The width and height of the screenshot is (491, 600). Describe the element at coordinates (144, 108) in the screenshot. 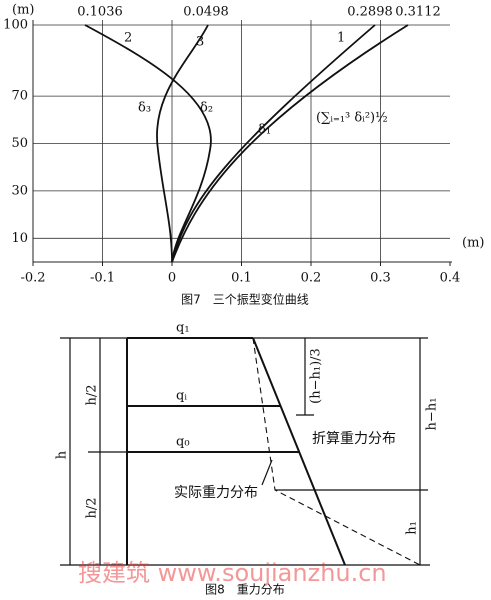

I see `delta-label: δ₃` at that location.